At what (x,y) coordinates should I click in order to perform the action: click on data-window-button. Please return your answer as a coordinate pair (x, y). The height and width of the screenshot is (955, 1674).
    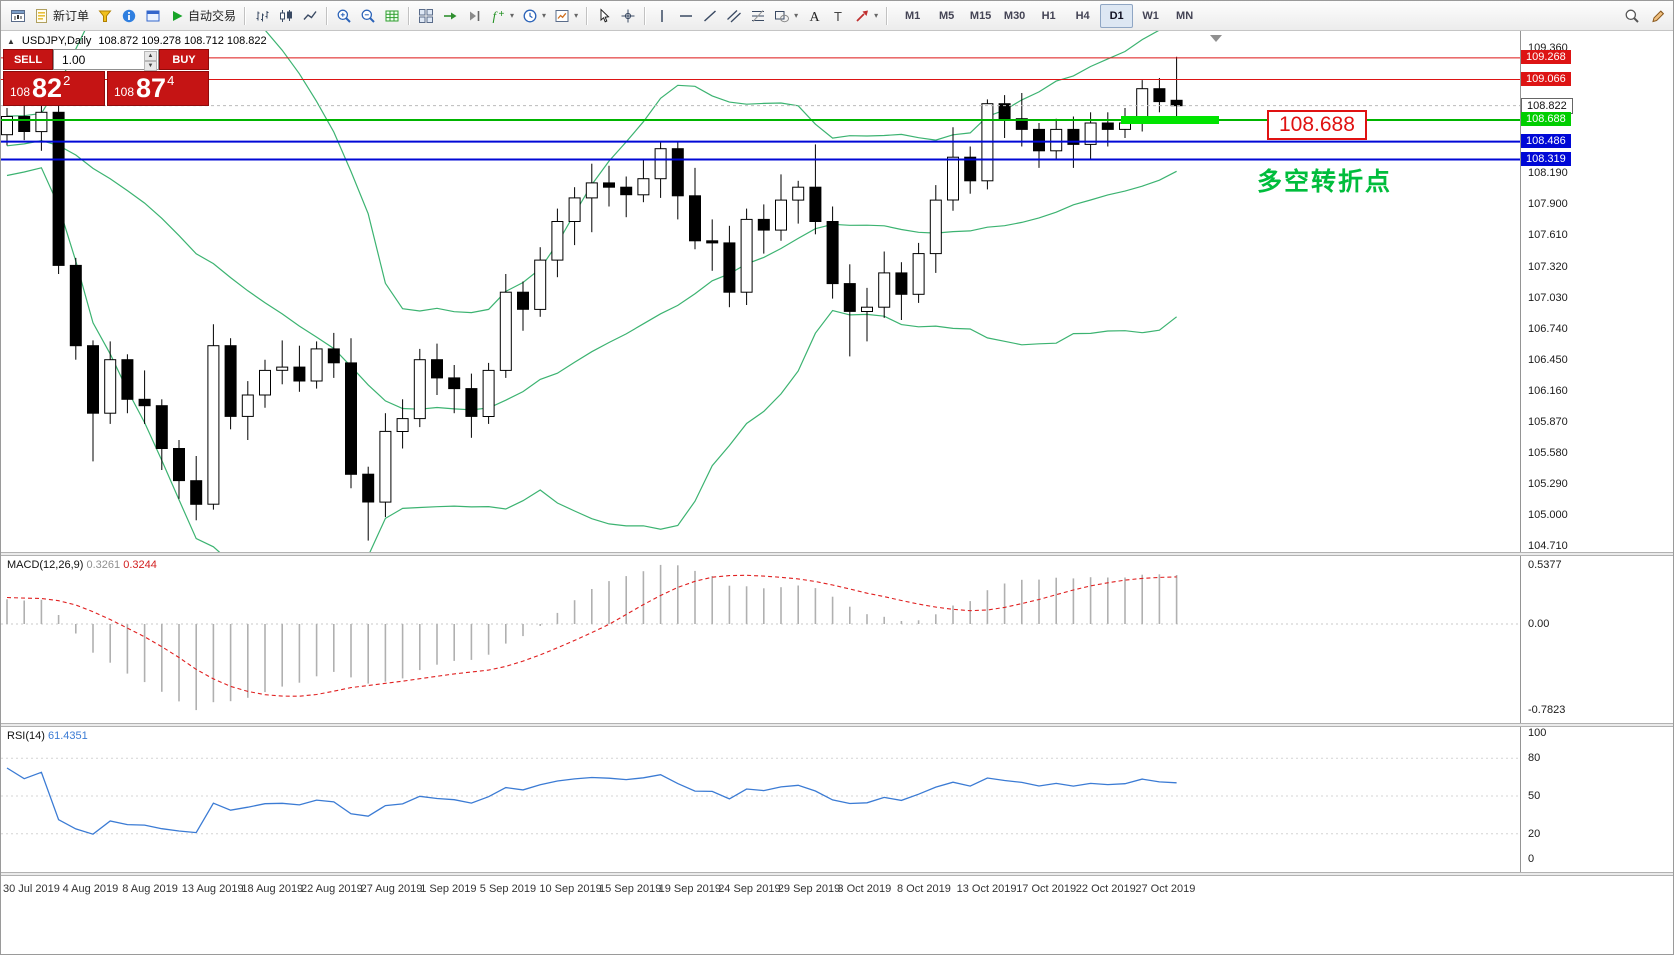
    Looking at the image, I should click on (153, 16).